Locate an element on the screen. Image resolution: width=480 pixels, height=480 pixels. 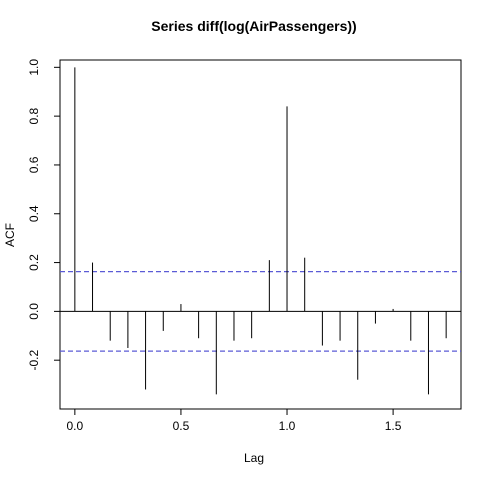
y-tick-label: 0.6 is located at coordinates (34, 164).